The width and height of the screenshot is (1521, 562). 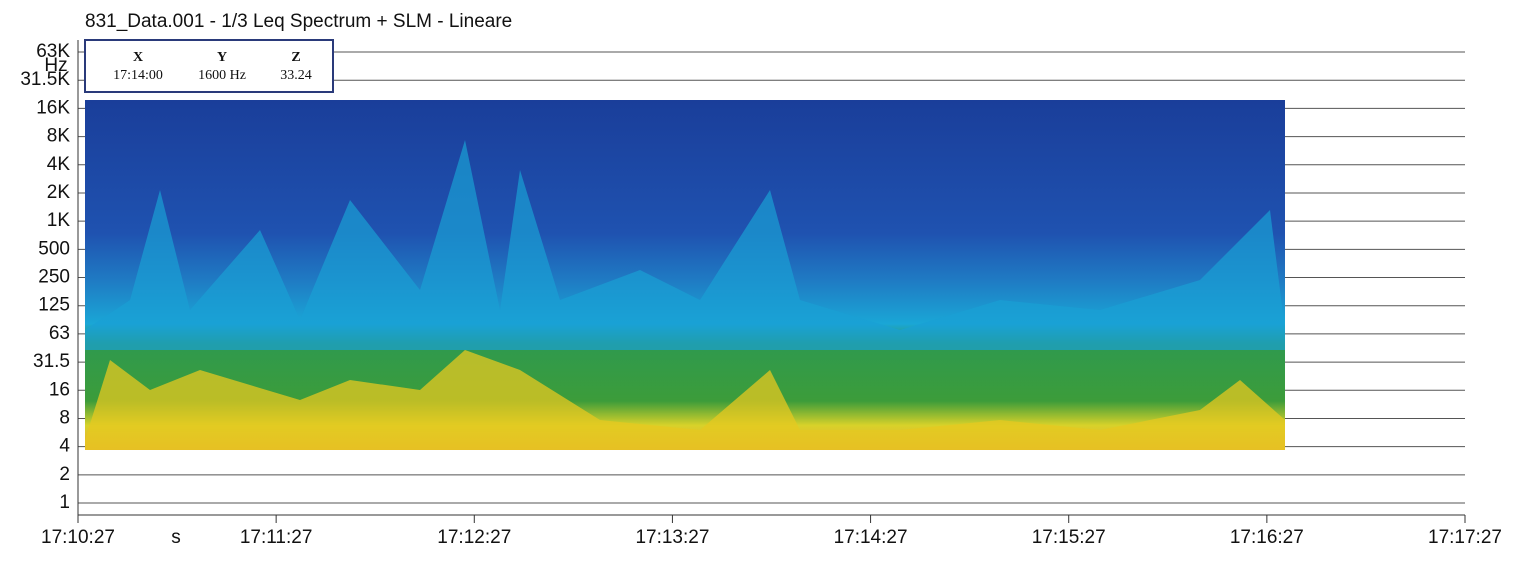 What do you see at coordinates (1069, 537) in the screenshot?
I see `x-tick-label: 17:15:27` at bounding box center [1069, 537].